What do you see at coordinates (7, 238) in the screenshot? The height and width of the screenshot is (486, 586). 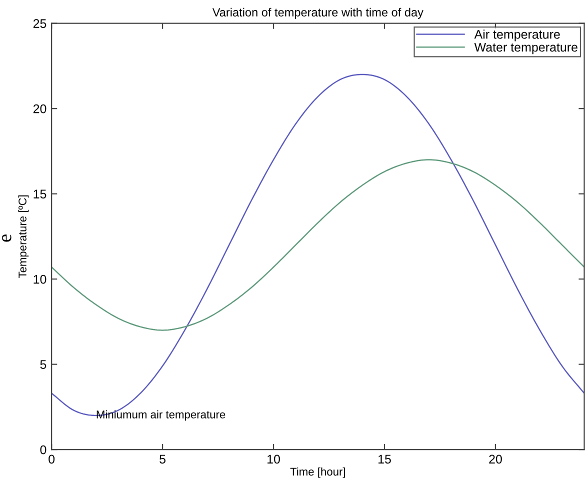 I see `text: e` at bounding box center [7, 238].